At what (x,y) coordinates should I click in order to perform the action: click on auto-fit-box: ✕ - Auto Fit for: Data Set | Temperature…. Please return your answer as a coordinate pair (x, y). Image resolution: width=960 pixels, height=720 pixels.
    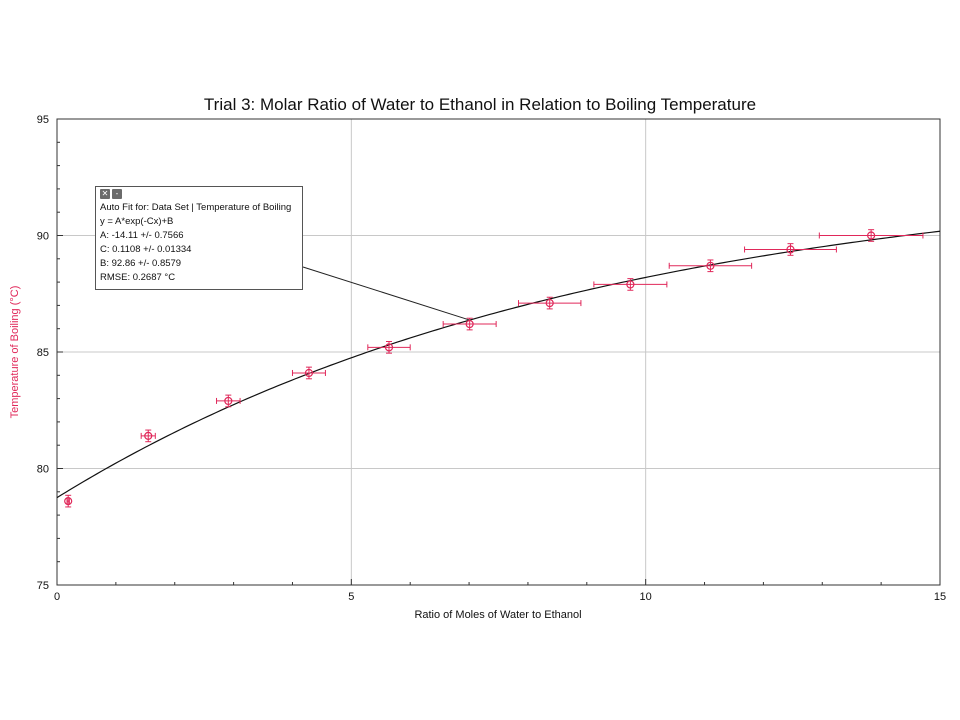
    Looking at the image, I should click on (199, 238).